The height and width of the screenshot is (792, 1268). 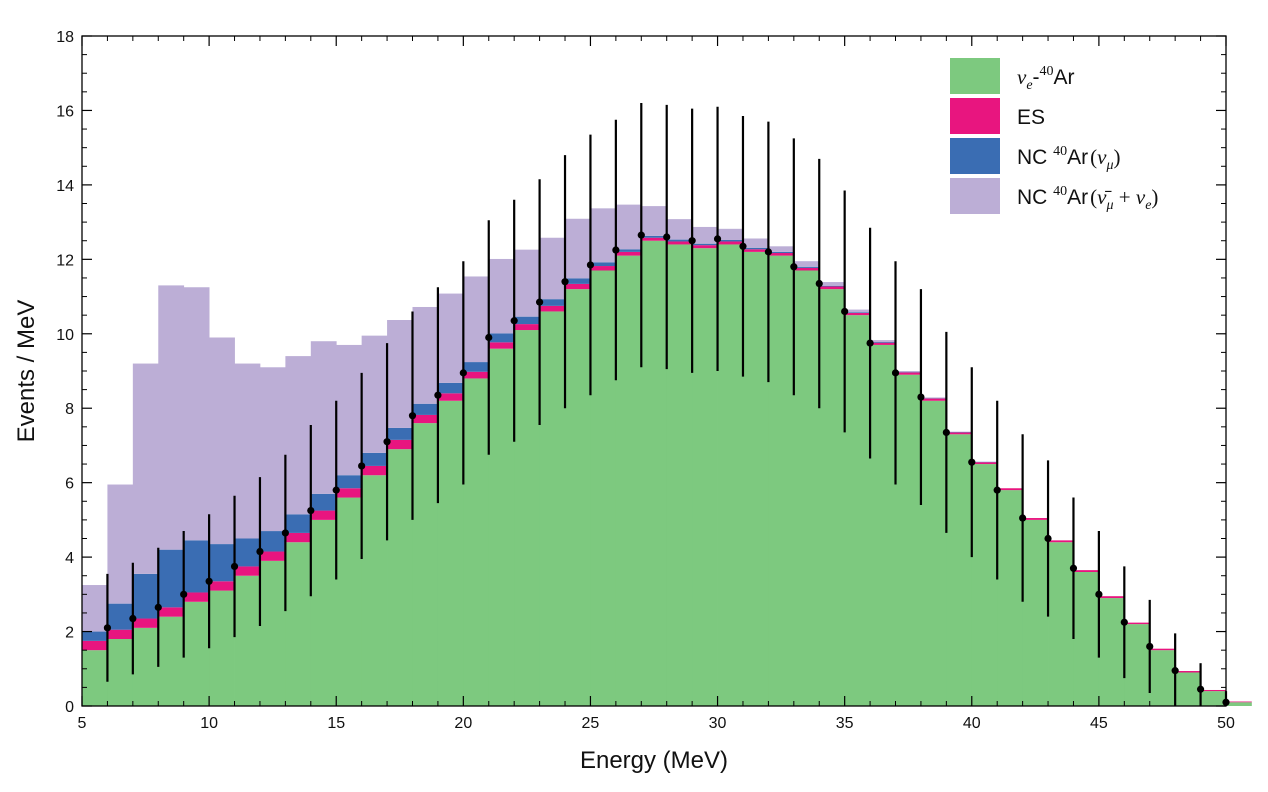 What do you see at coordinates (1099, 723) in the screenshot?
I see `x-tick-label: 45` at bounding box center [1099, 723].